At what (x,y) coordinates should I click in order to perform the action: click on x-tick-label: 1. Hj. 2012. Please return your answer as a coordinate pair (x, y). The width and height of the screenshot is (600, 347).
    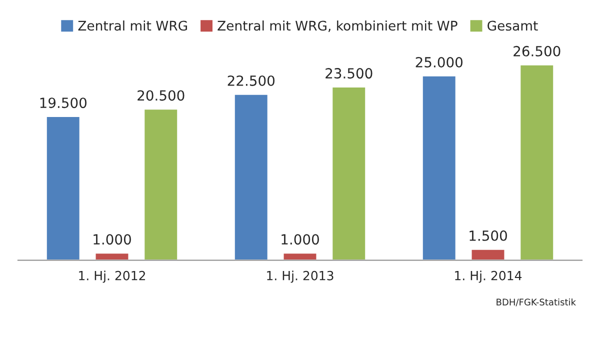
    Looking at the image, I should click on (112, 276).